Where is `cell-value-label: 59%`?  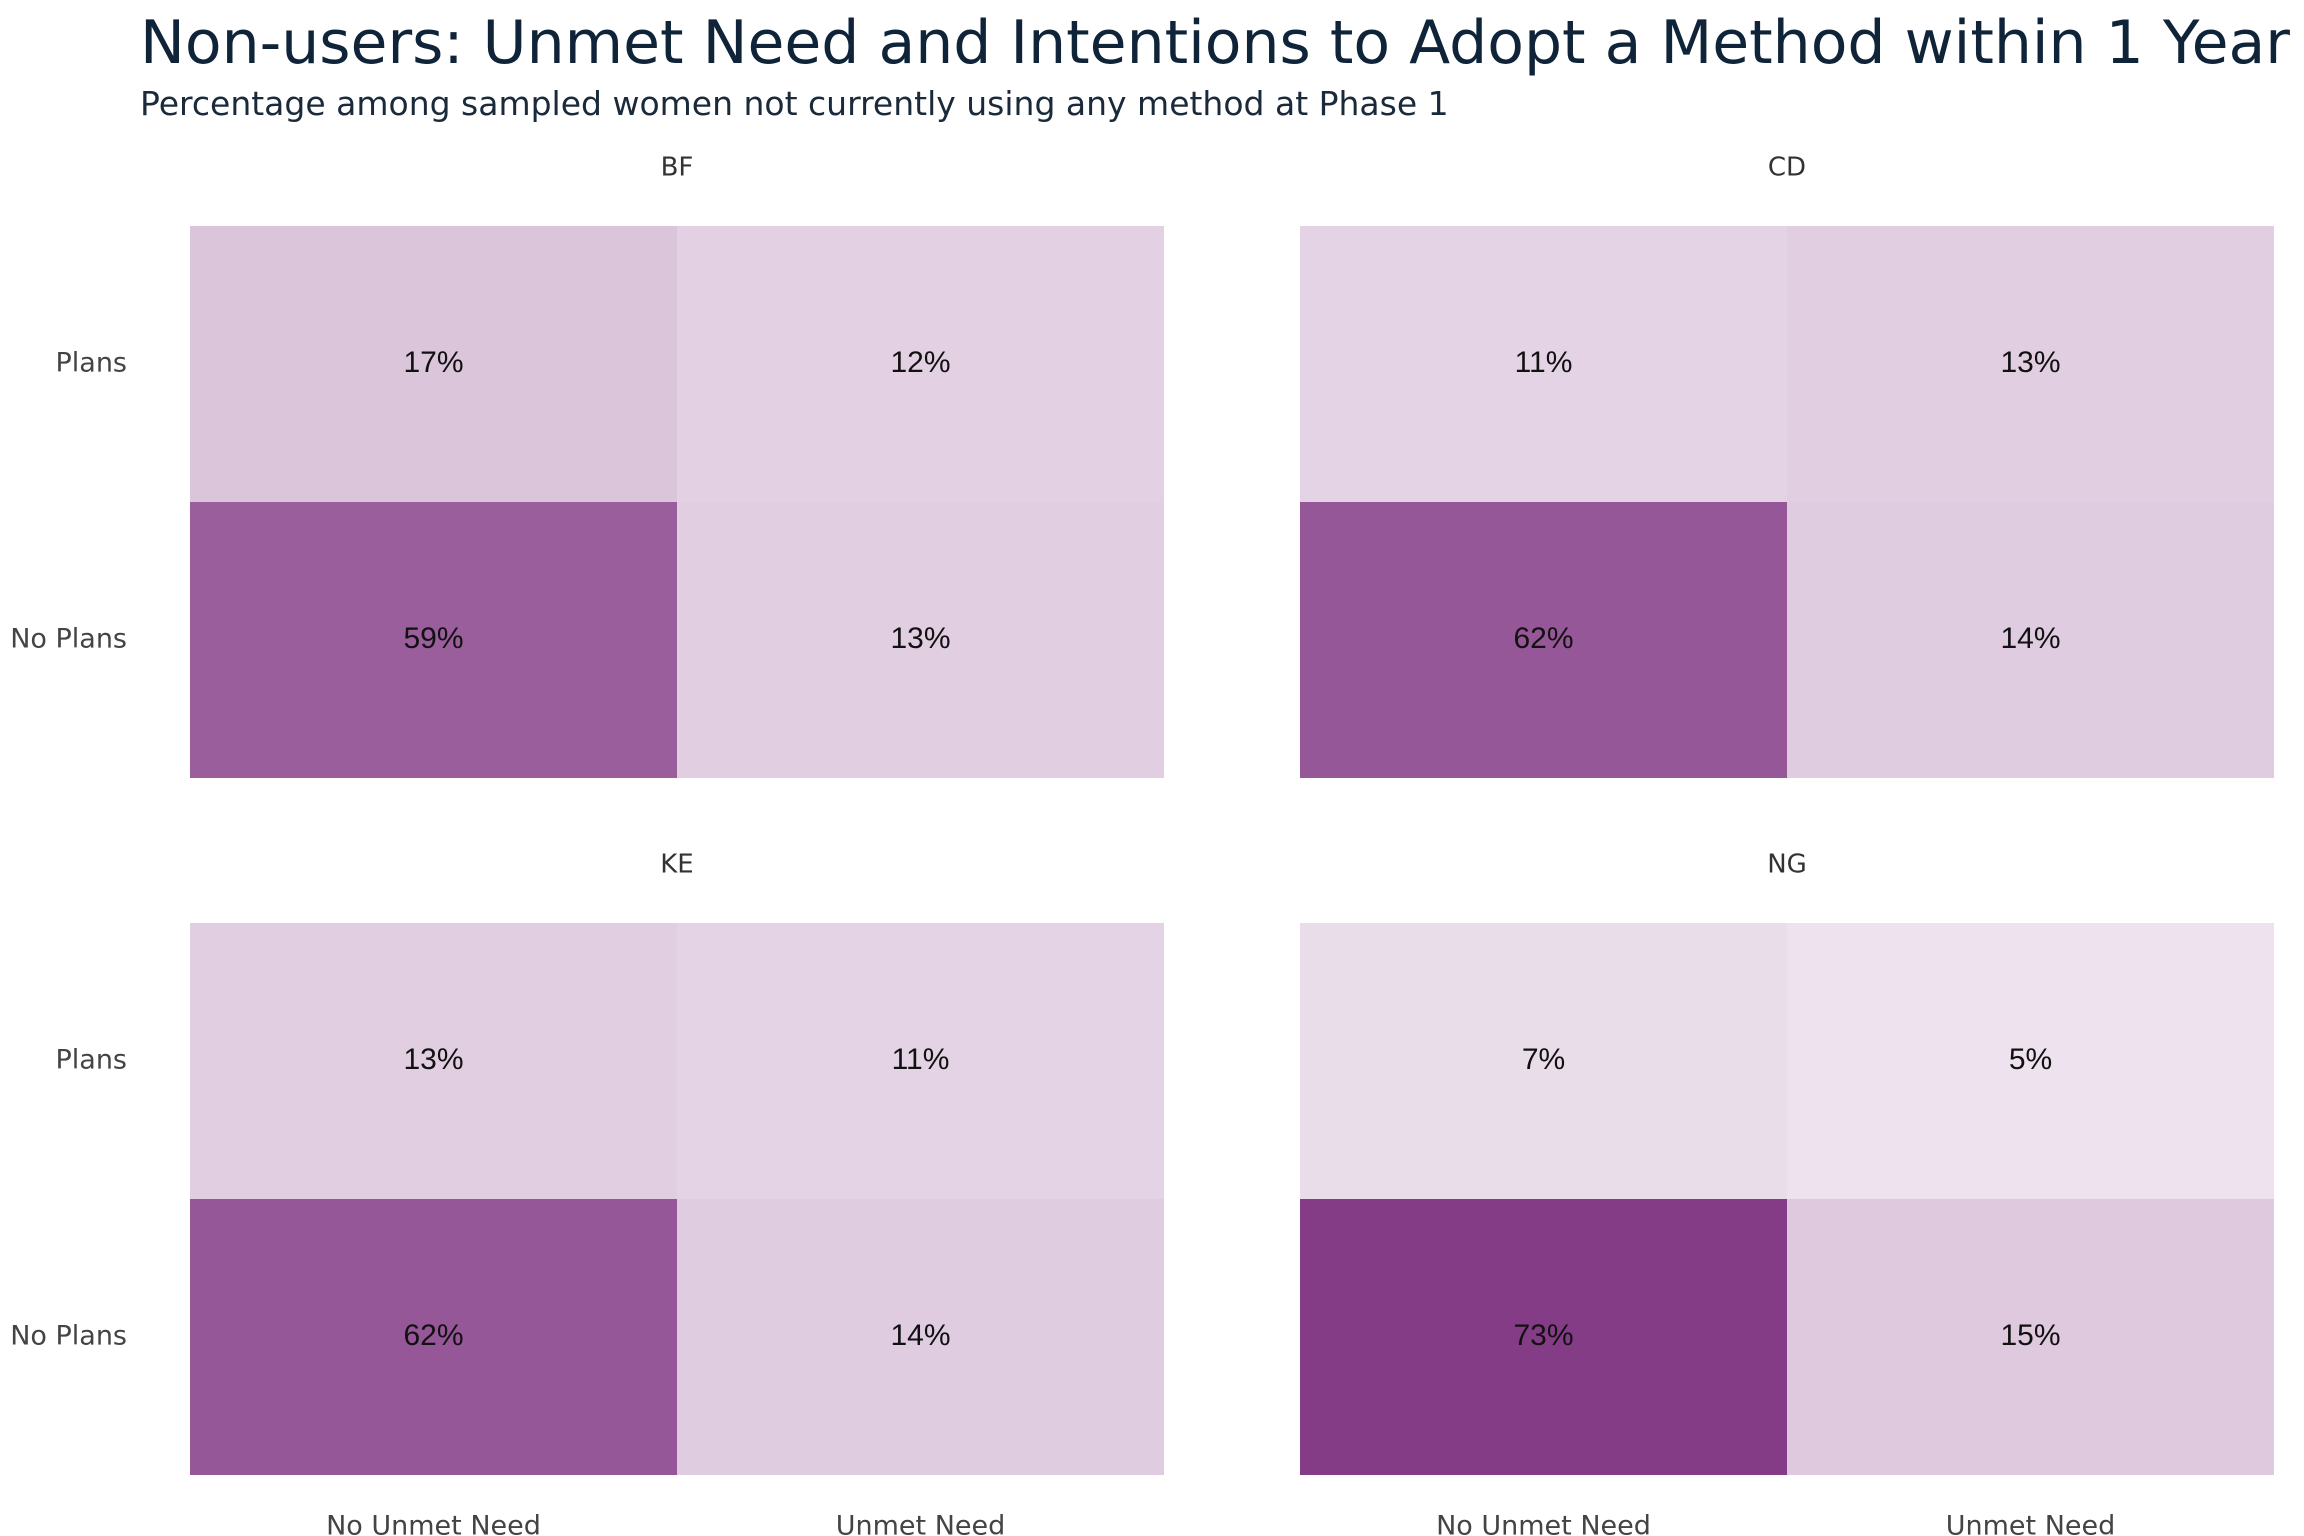
cell-value-label: 59% is located at coordinates (433, 638).